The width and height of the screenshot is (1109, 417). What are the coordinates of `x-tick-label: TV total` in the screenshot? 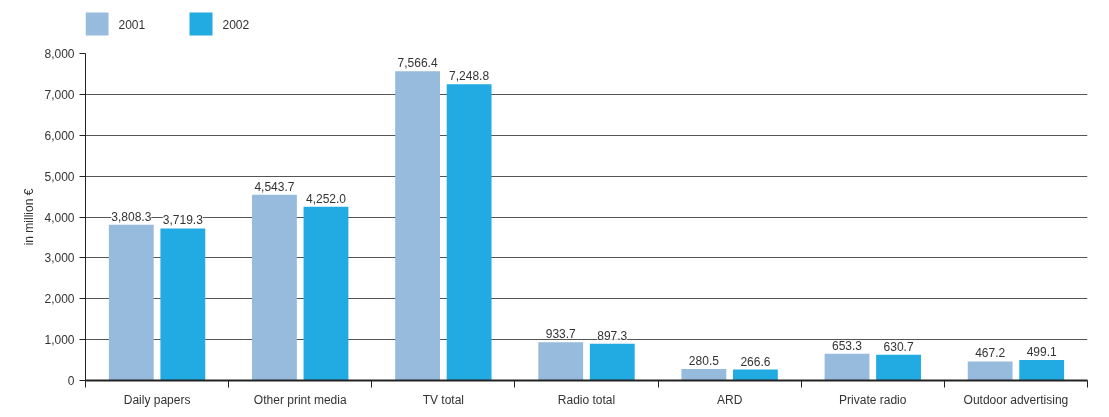 It's located at (443, 399).